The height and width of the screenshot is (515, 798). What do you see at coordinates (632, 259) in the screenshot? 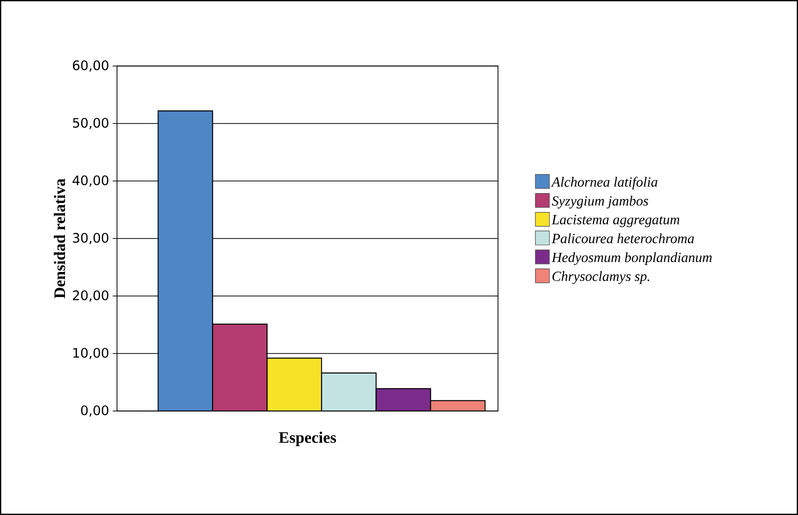
I see `legend-label: Hedyosmum bonplandianum` at bounding box center [632, 259].